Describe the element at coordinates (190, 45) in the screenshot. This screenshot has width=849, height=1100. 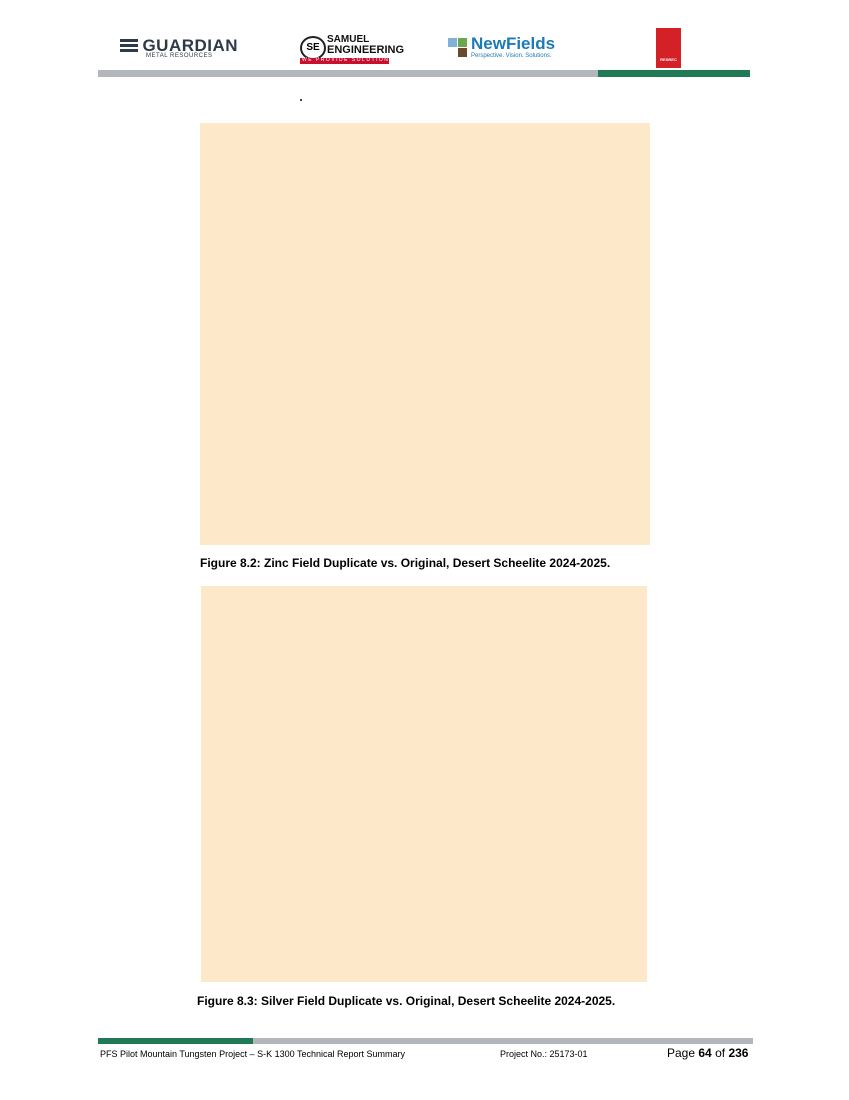
I see `guardian-logo-name: GUARDIAN` at that location.